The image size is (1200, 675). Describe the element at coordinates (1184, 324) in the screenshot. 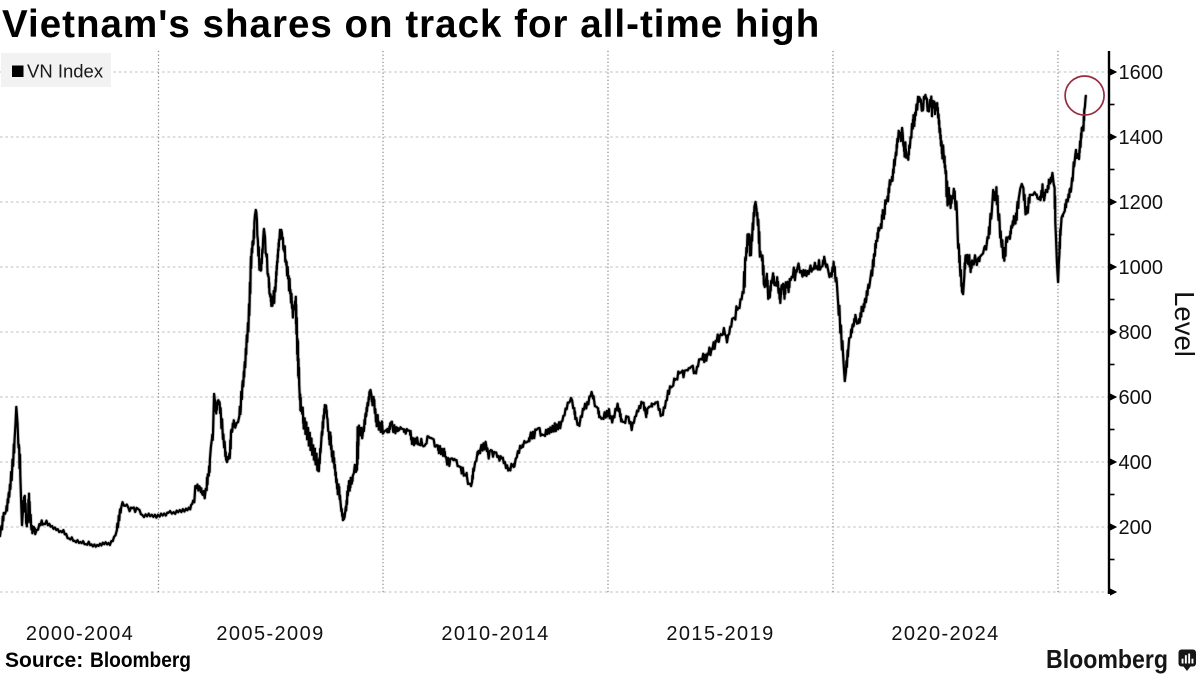

I see `svg-text: Level` at that location.